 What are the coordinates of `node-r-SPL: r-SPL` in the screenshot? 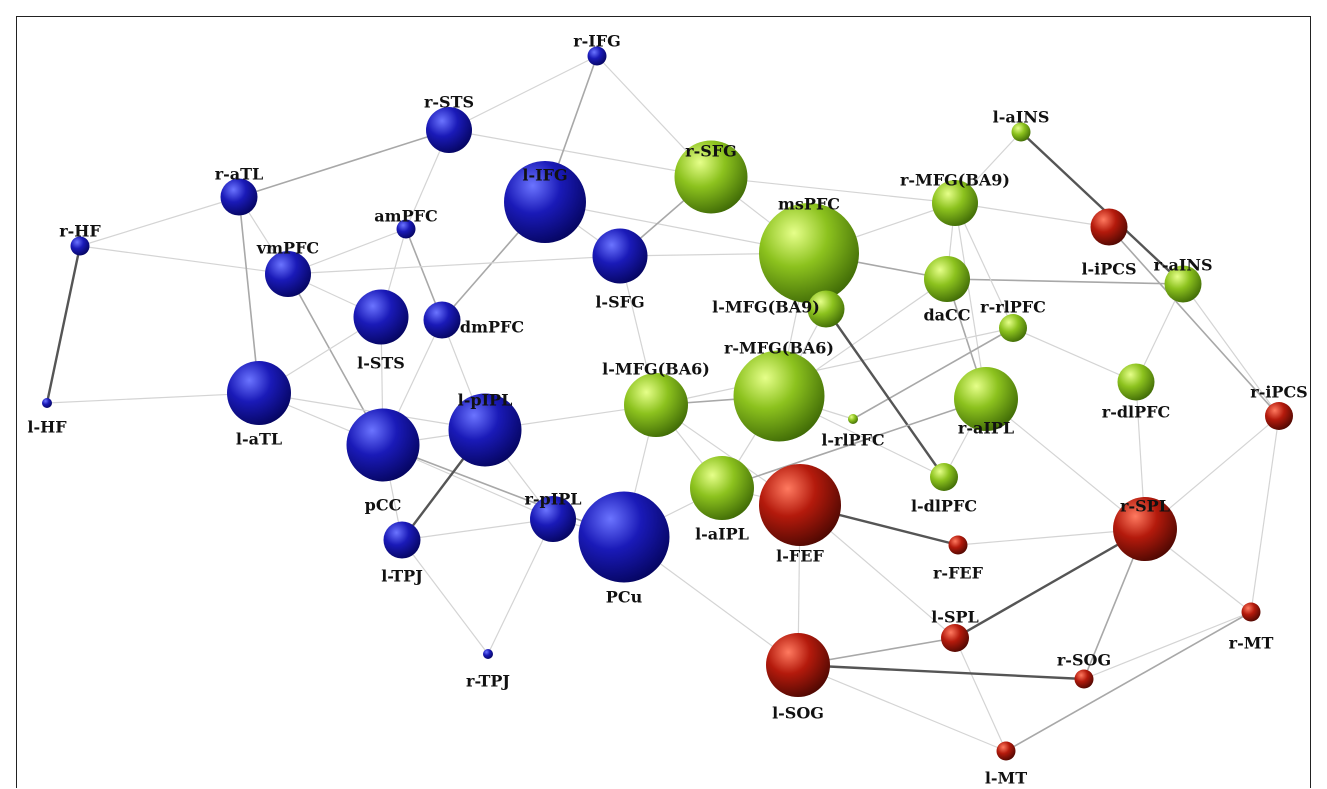 It's located at (1145, 529).